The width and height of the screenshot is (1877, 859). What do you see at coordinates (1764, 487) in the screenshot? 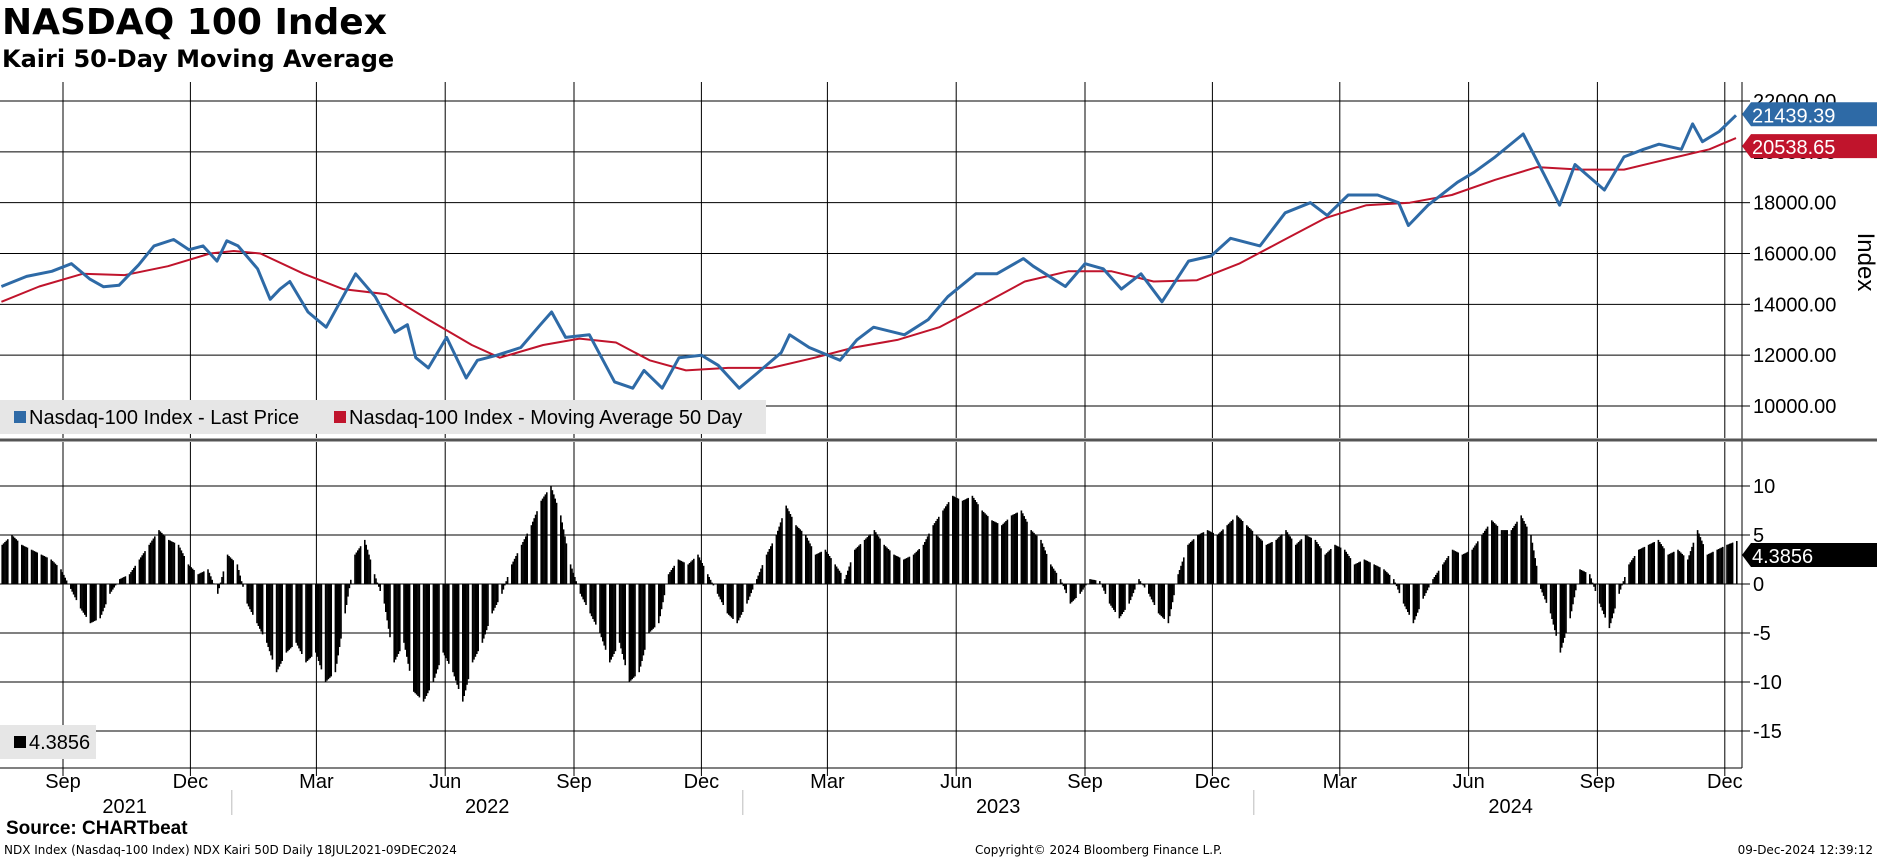
I see `bottom-y-tick-label: 10` at bounding box center [1764, 487].